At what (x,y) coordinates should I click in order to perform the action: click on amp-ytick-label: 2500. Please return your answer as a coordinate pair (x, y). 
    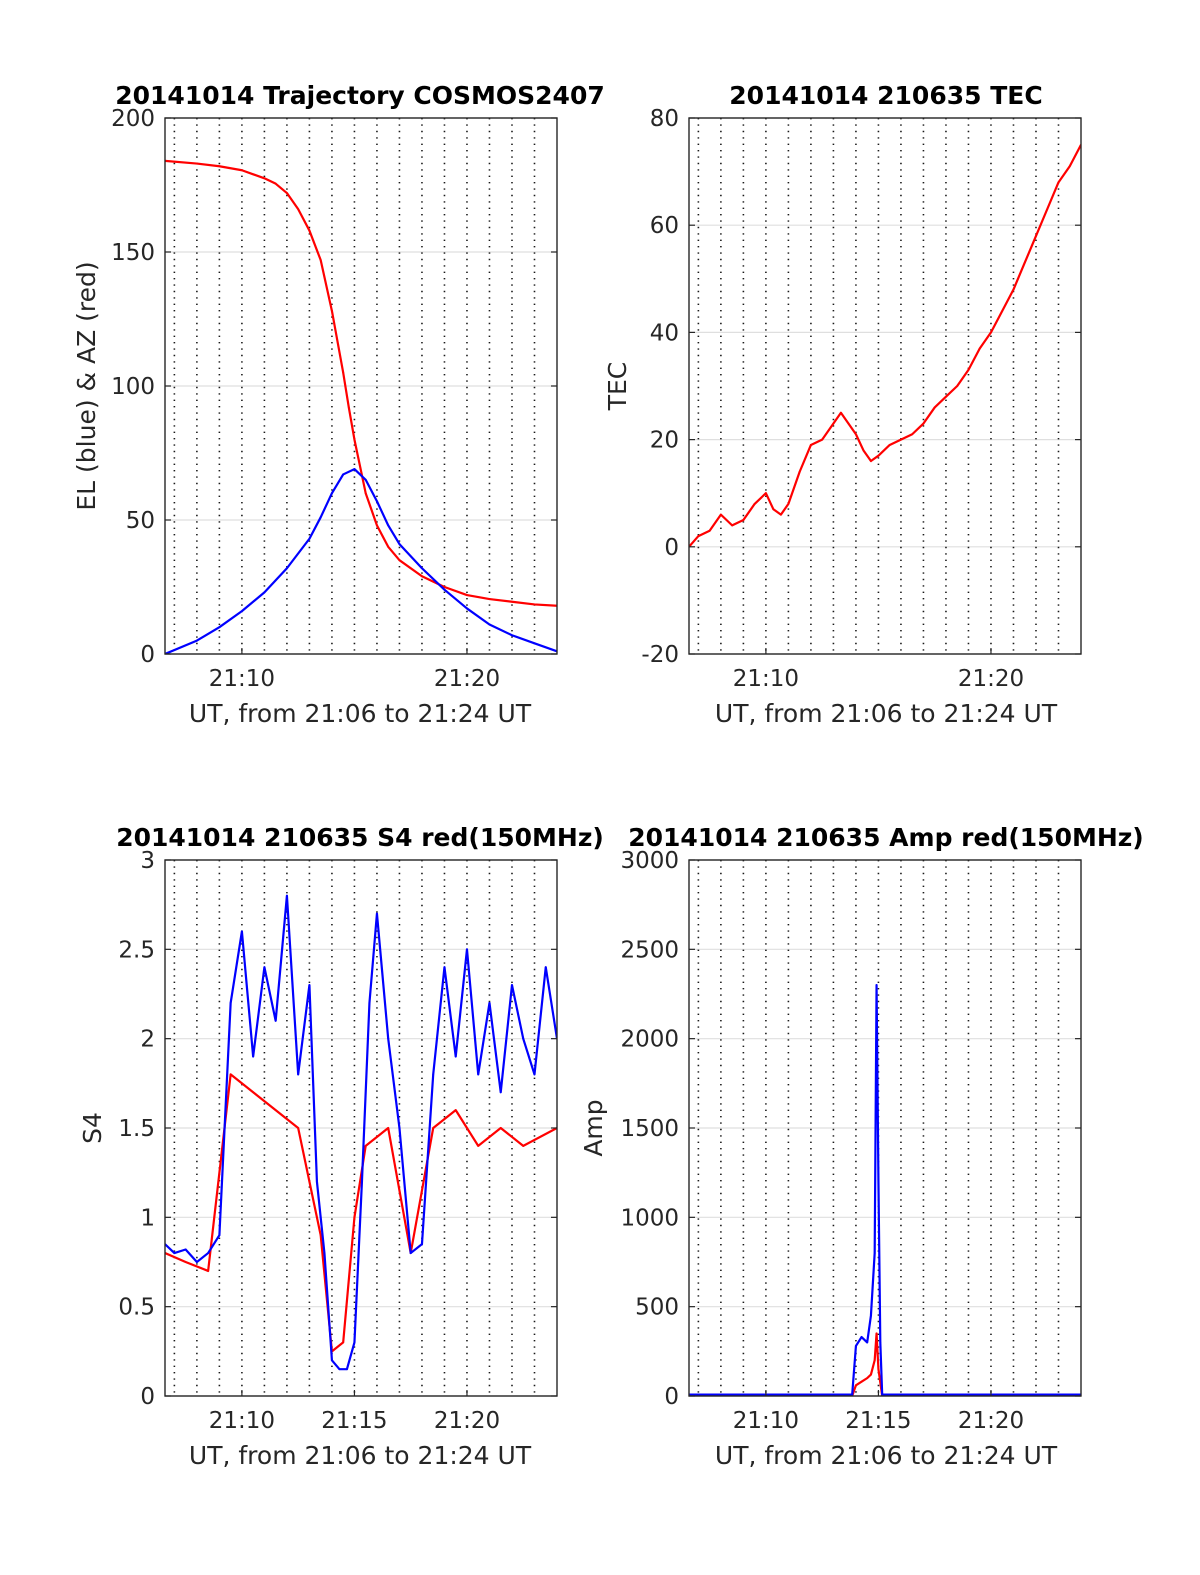
    Looking at the image, I should click on (649, 950).